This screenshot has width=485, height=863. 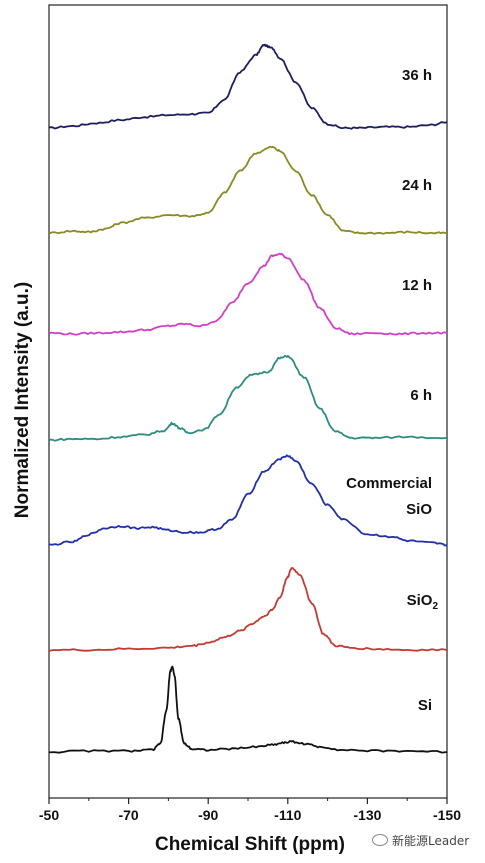 What do you see at coordinates (380, 840) in the screenshot?
I see `wechat-icon` at bounding box center [380, 840].